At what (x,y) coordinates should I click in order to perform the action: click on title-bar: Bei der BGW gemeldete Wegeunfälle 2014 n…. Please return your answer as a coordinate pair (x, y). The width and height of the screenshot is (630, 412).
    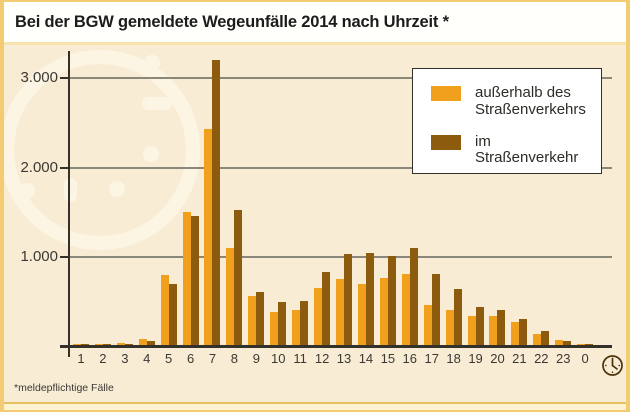
    Looking at the image, I should click on (315, 22).